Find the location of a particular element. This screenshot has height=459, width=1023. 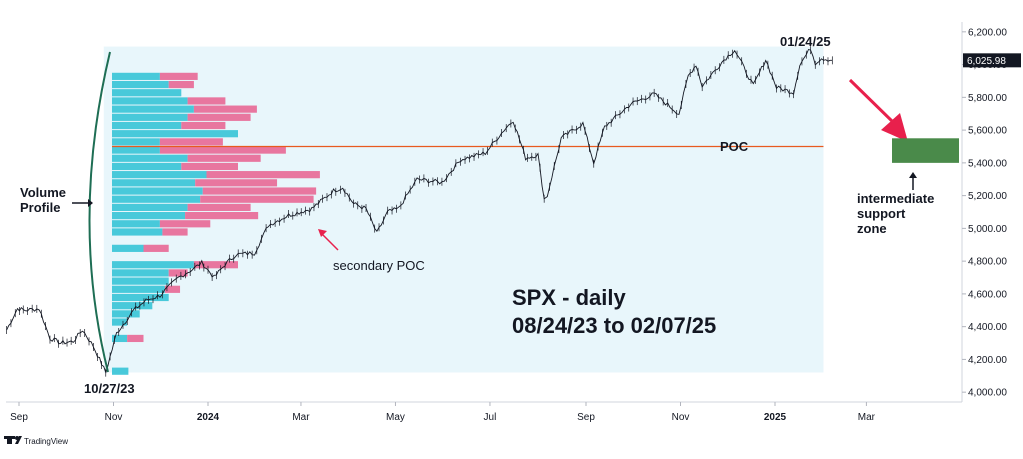

secondary-poc-label: secondary POC is located at coordinates (379, 265).